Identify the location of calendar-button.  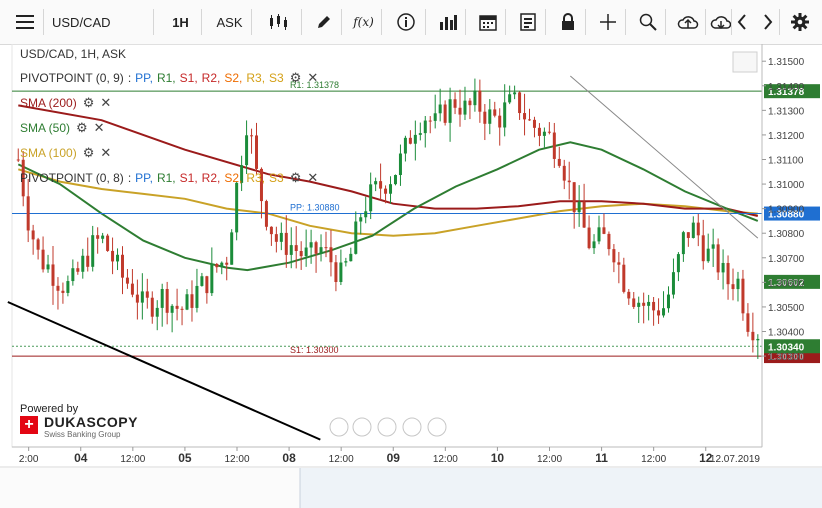
(488, 22).